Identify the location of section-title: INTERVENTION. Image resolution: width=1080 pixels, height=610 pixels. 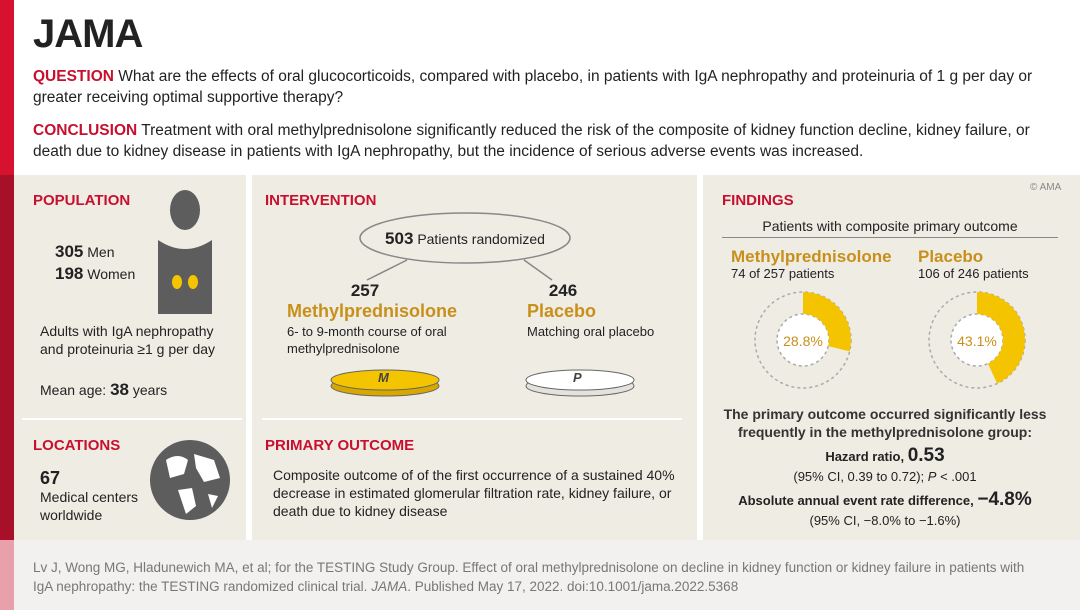
(321, 200).